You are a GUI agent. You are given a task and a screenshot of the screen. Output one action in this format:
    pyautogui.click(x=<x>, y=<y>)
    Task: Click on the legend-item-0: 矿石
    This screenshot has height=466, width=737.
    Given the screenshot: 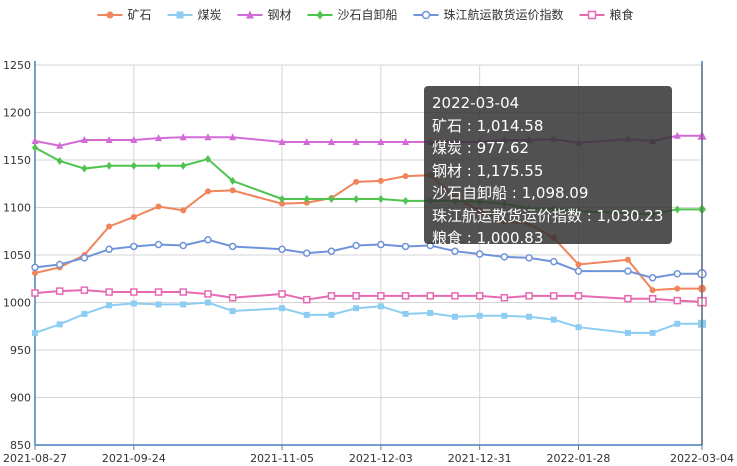 What is the action you would take?
    pyautogui.click(x=124, y=15)
    